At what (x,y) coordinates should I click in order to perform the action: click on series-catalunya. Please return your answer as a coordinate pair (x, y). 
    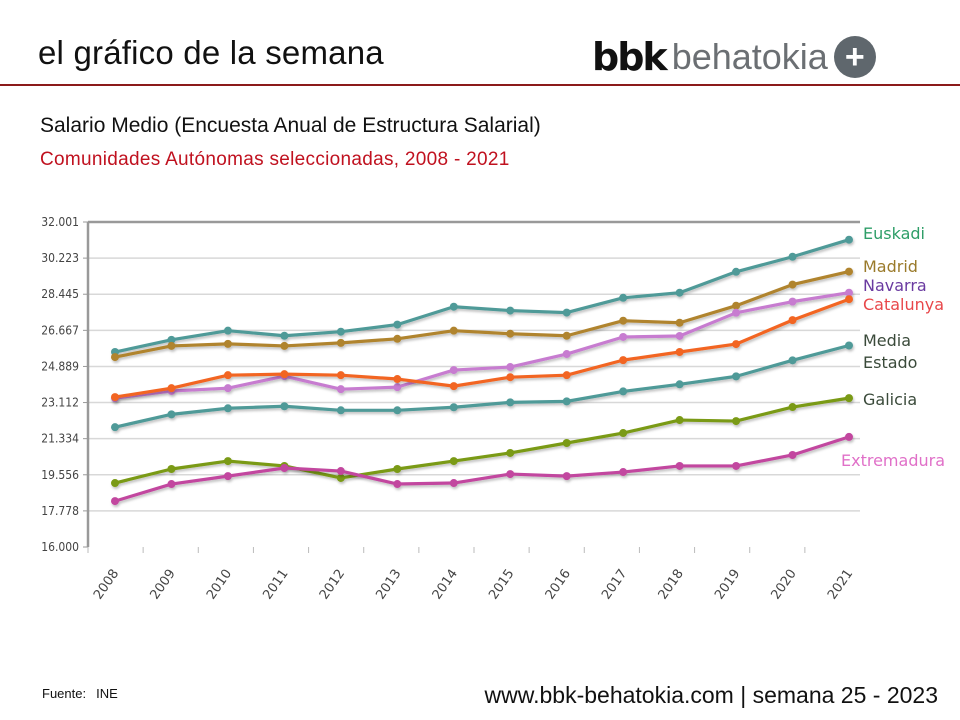
    Looking at the image, I should click on (482, 348).